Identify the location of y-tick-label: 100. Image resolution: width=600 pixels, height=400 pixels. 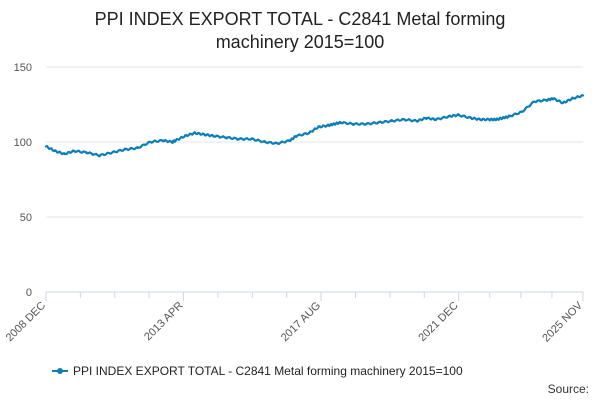
(23, 143).